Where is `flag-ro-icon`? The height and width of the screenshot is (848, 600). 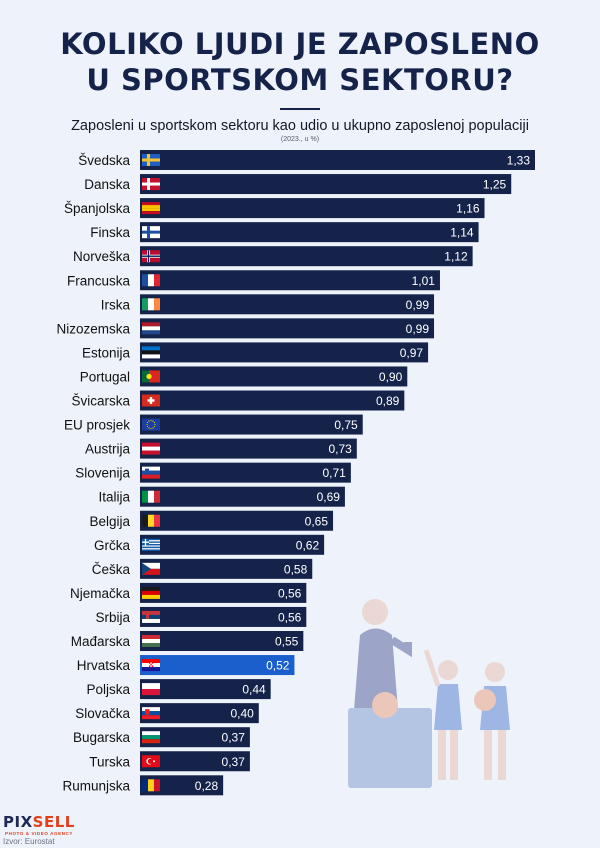 flag-ro-icon is located at coordinates (151, 785).